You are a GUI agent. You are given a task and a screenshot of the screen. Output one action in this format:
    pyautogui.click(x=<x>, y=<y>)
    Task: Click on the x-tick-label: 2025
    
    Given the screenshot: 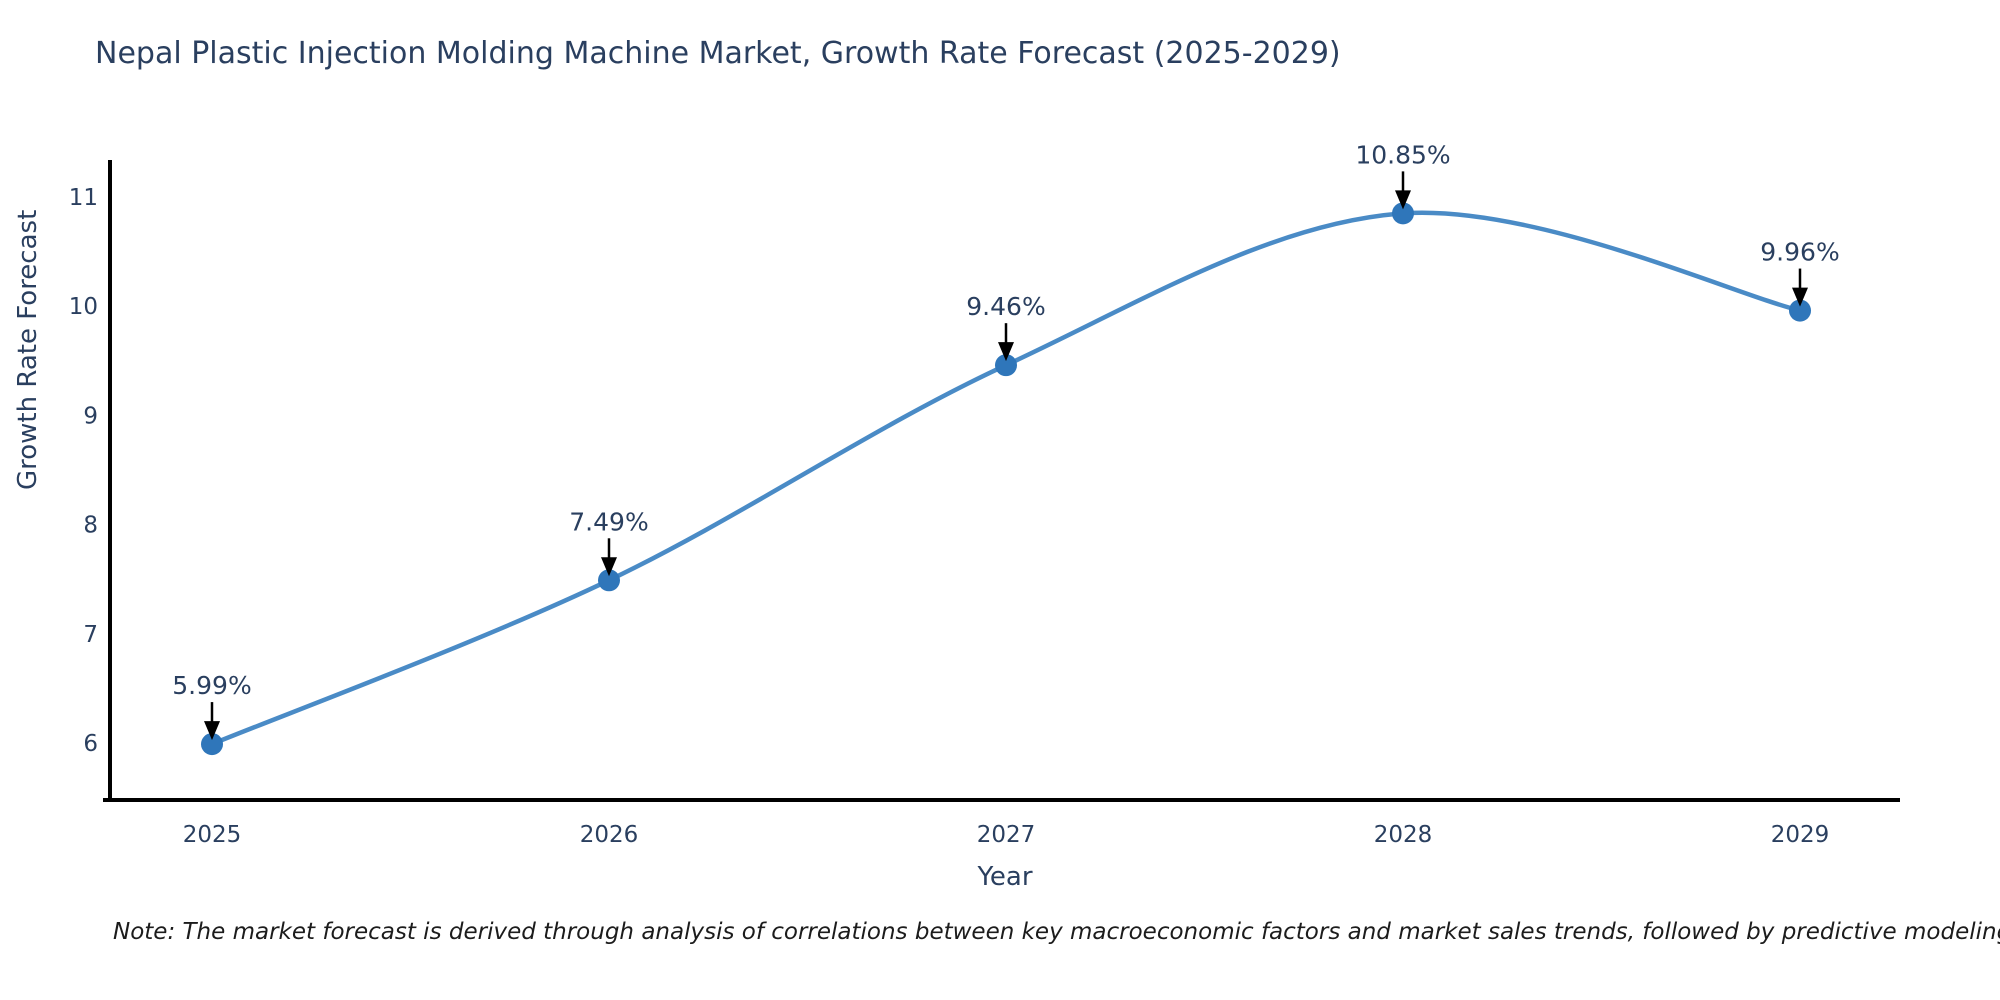 What is the action you would take?
    pyautogui.click(x=212, y=835)
    